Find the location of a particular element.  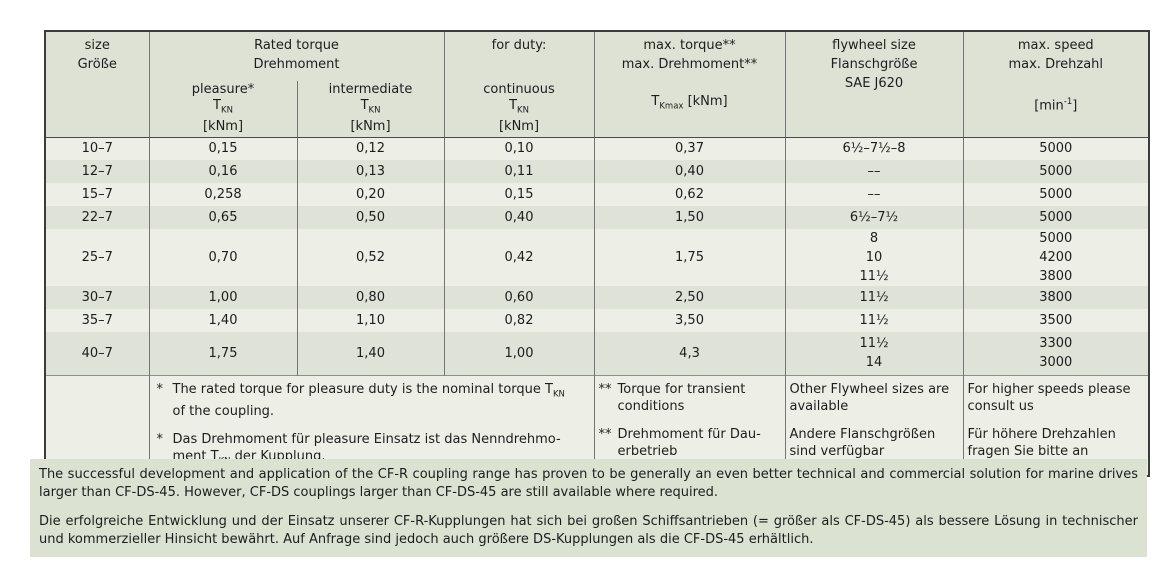

table-row: 40–7 1,75 1,40 1,00 4,3 11½ 14 3300 3000 is located at coordinates (597, 353).